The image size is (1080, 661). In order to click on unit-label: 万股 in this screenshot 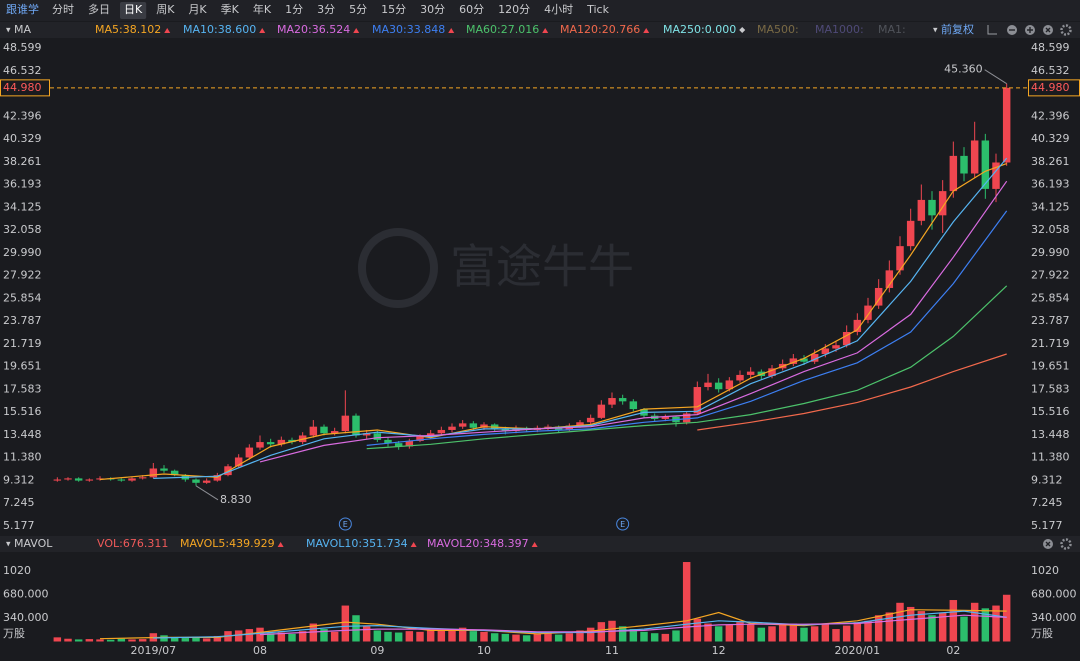, I will do `click(14, 633)`.